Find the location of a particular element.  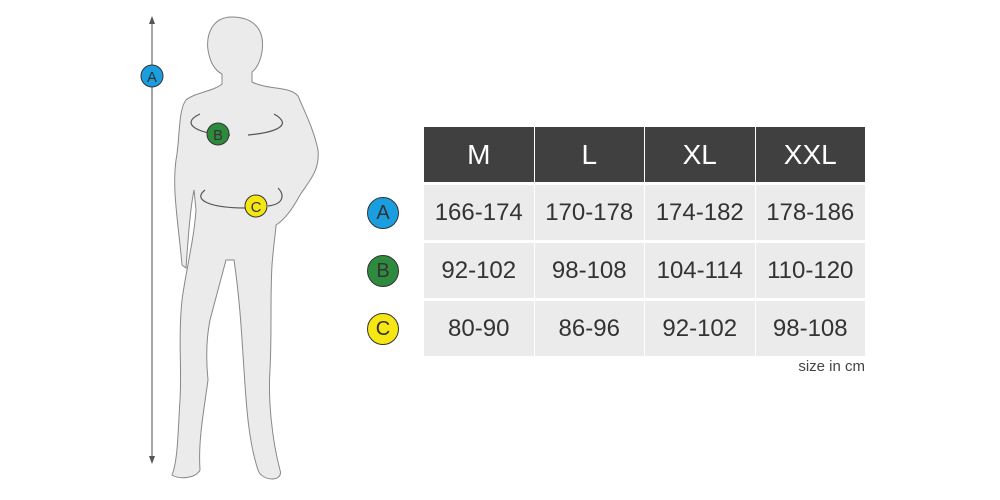

cell: 110-120 is located at coordinates (810, 270).